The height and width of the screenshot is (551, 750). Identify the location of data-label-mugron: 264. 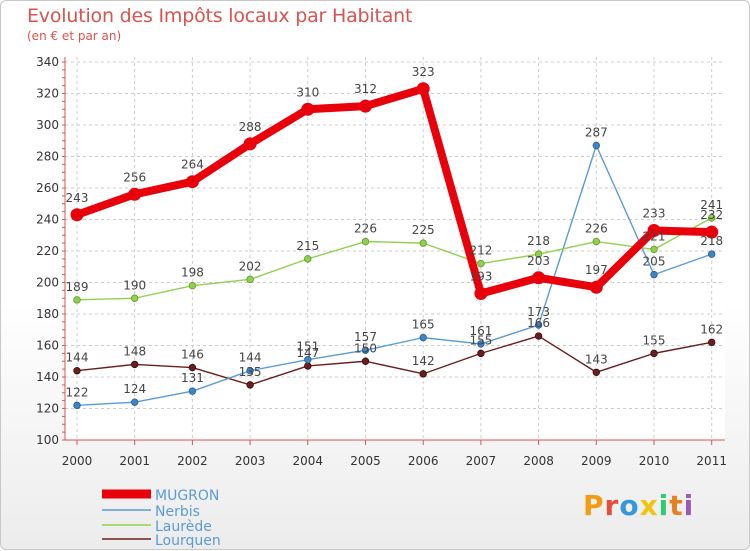
(192, 165).